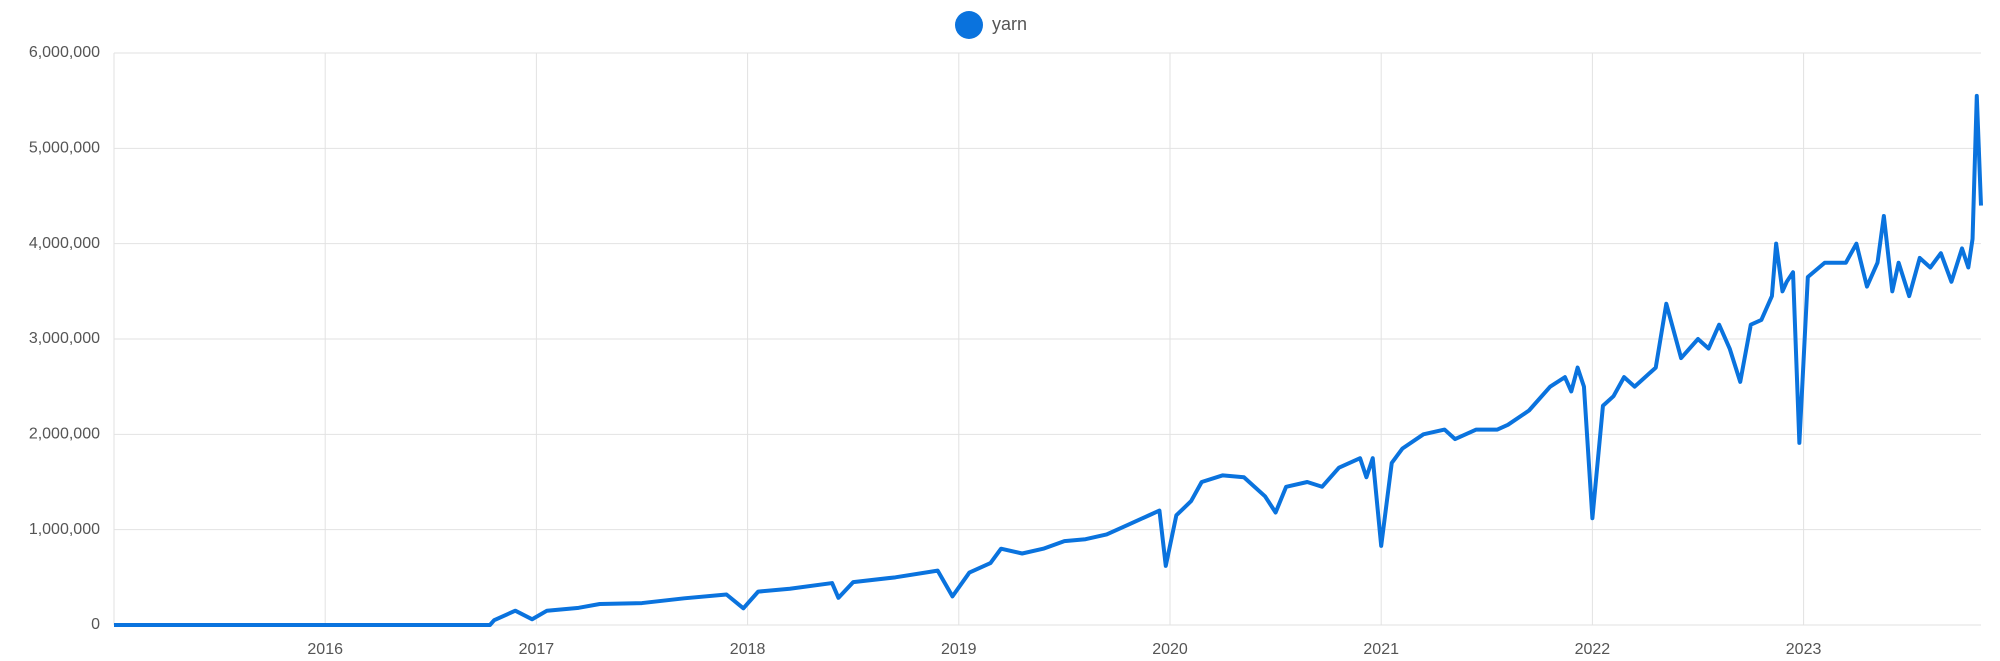 The image size is (2000, 661). Describe the element at coordinates (64, 52) in the screenshot. I see `y-tick-label: 6,000,000` at that location.